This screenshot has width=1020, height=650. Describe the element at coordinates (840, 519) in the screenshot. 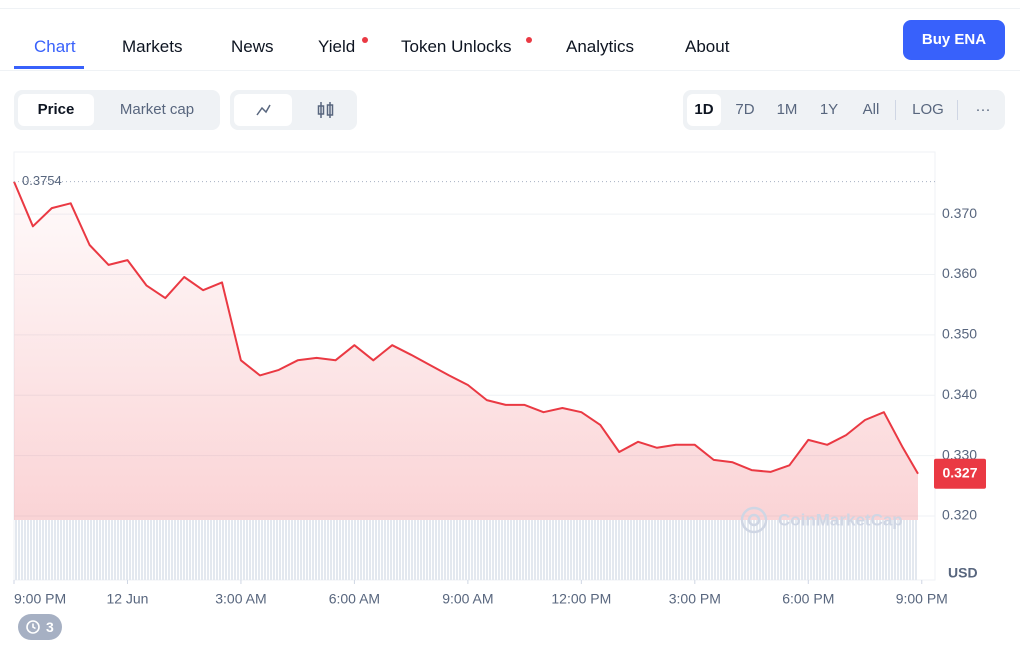

I see `watermark: CoinMarketCap` at that location.